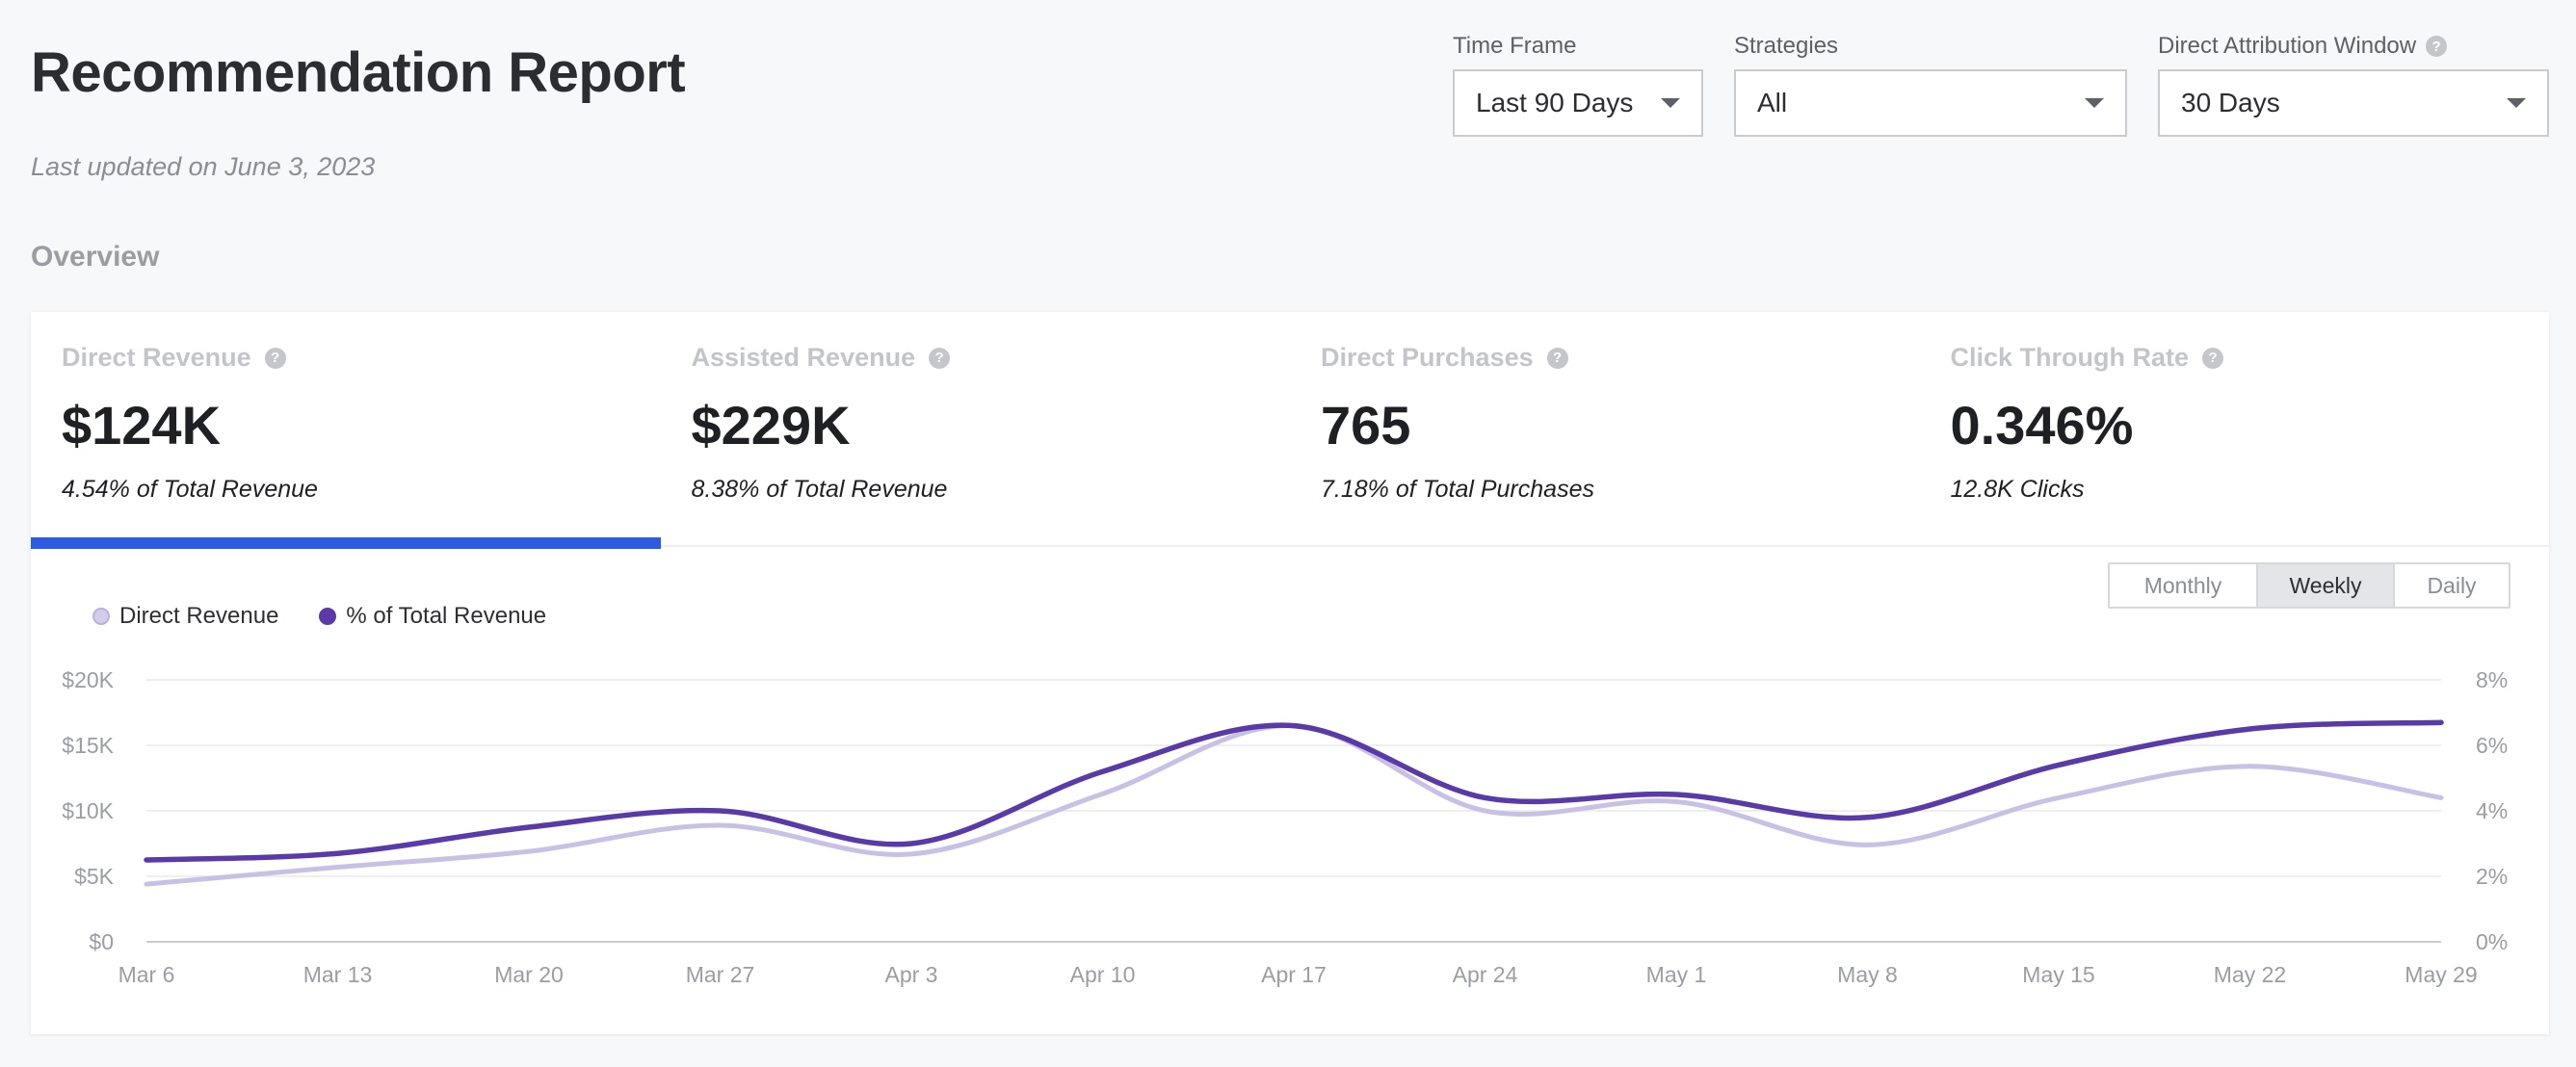 The width and height of the screenshot is (2576, 1067). Describe the element at coordinates (88, 746) in the screenshot. I see `y-left-tick-label: $15K` at that location.